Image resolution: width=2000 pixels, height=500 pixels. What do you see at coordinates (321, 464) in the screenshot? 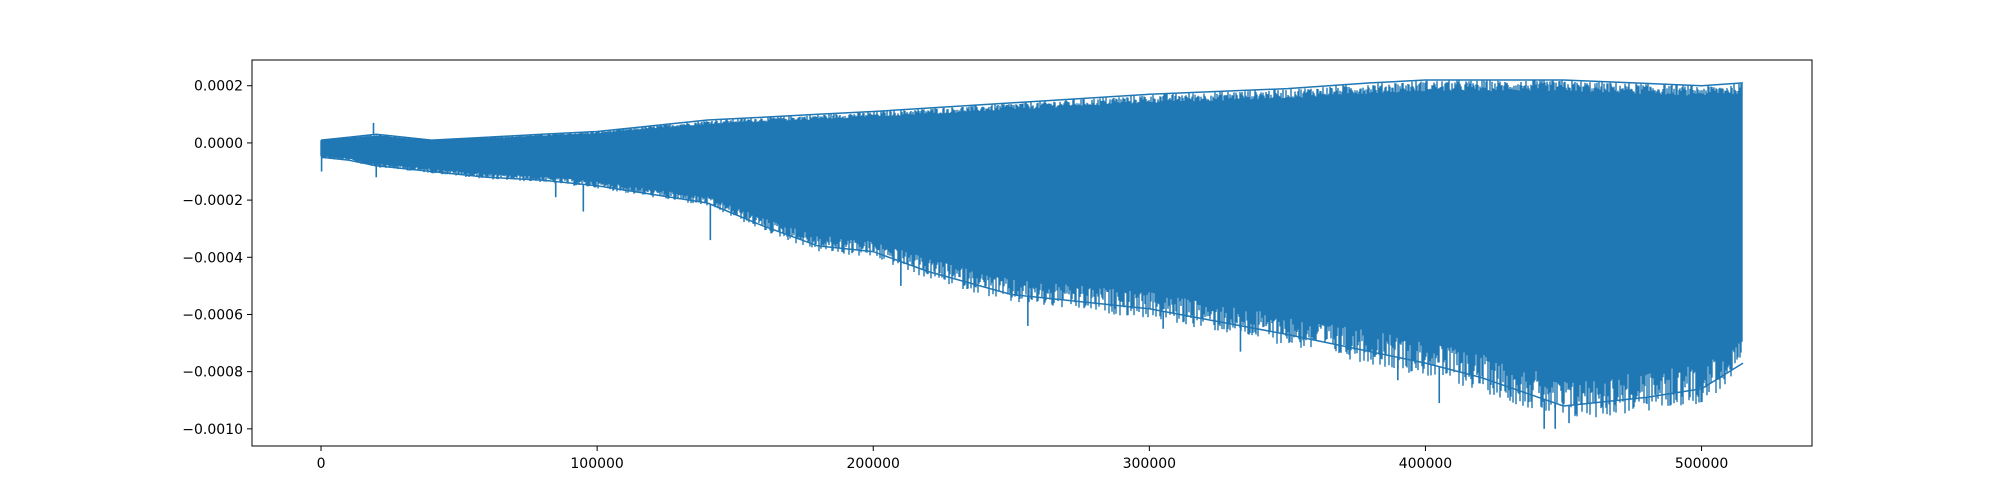
I see `x-tick-label: 0` at bounding box center [321, 464].